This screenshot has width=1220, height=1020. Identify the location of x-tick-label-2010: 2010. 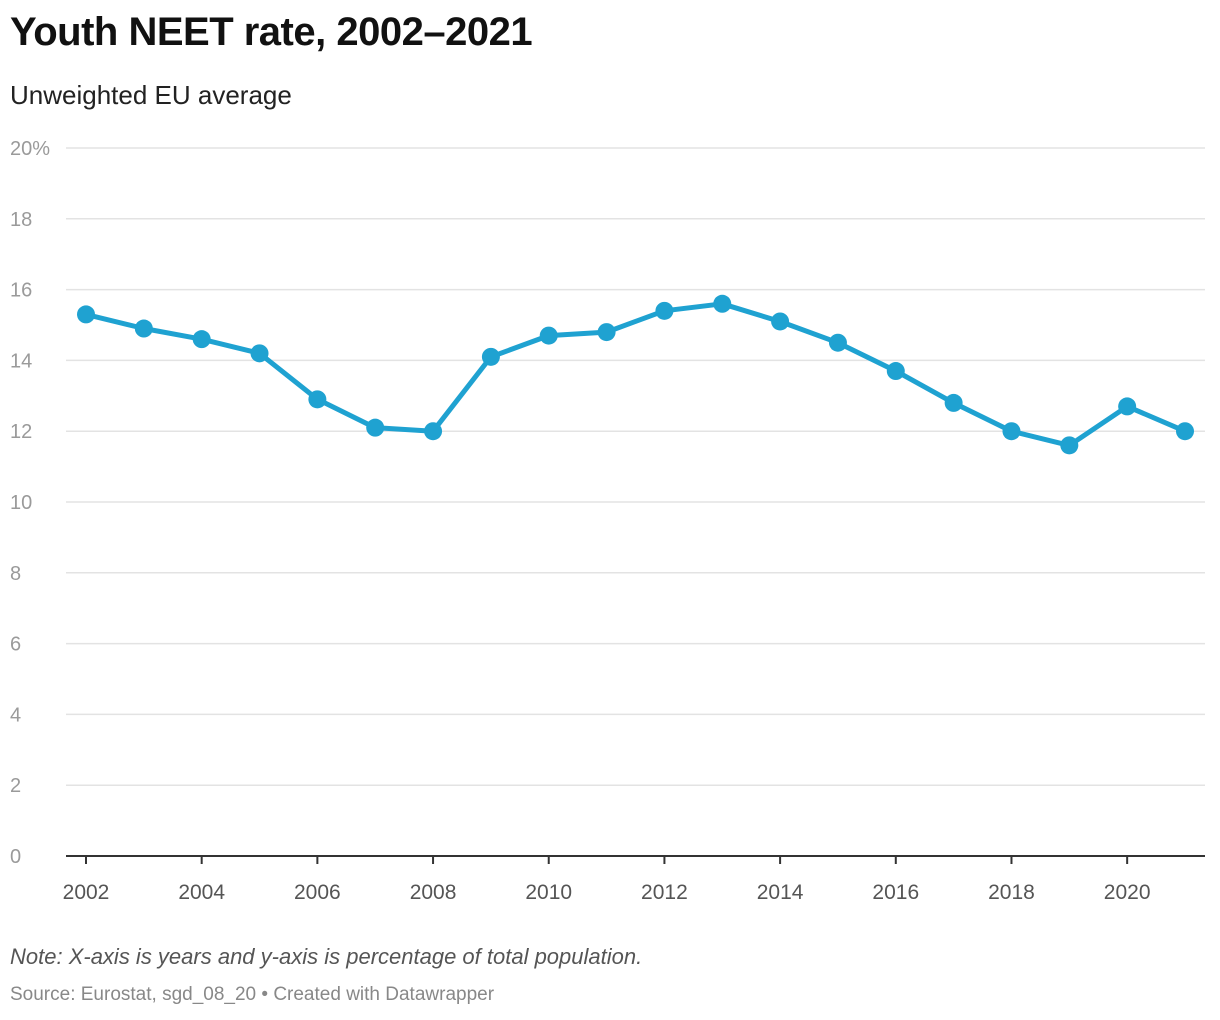
(548, 892).